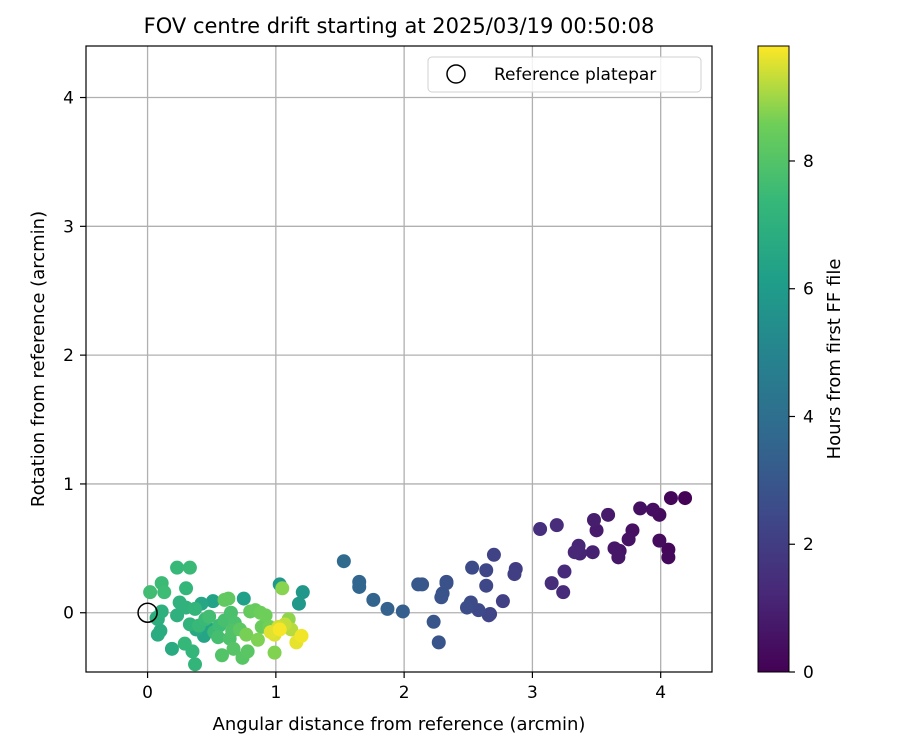 This screenshot has height=750, width=900. I want to click on colorbar-ticks: 0 2 4 6 8, so click(801, 417).